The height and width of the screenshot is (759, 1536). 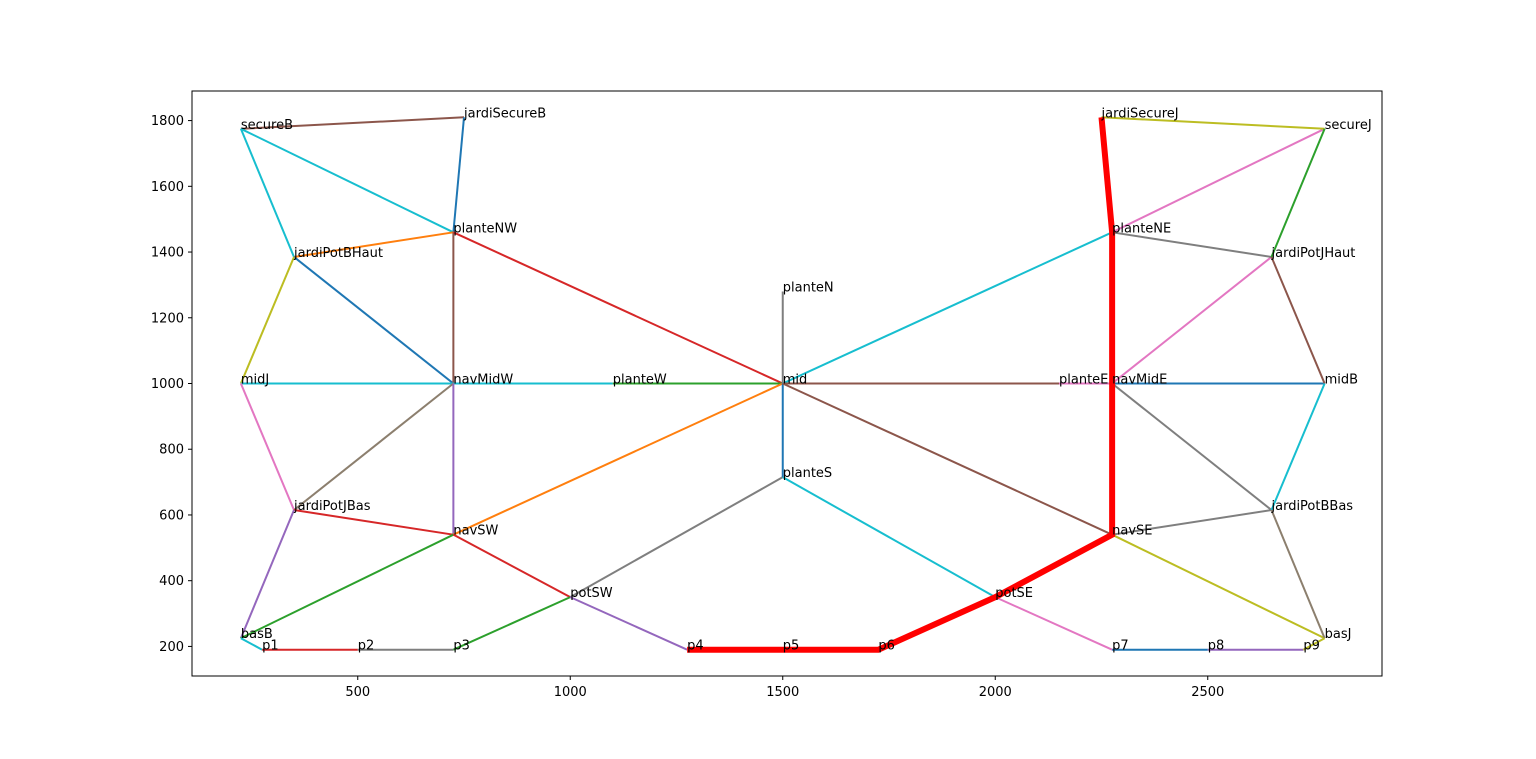 I want to click on edge-potSW-p4, so click(x=628, y=623).